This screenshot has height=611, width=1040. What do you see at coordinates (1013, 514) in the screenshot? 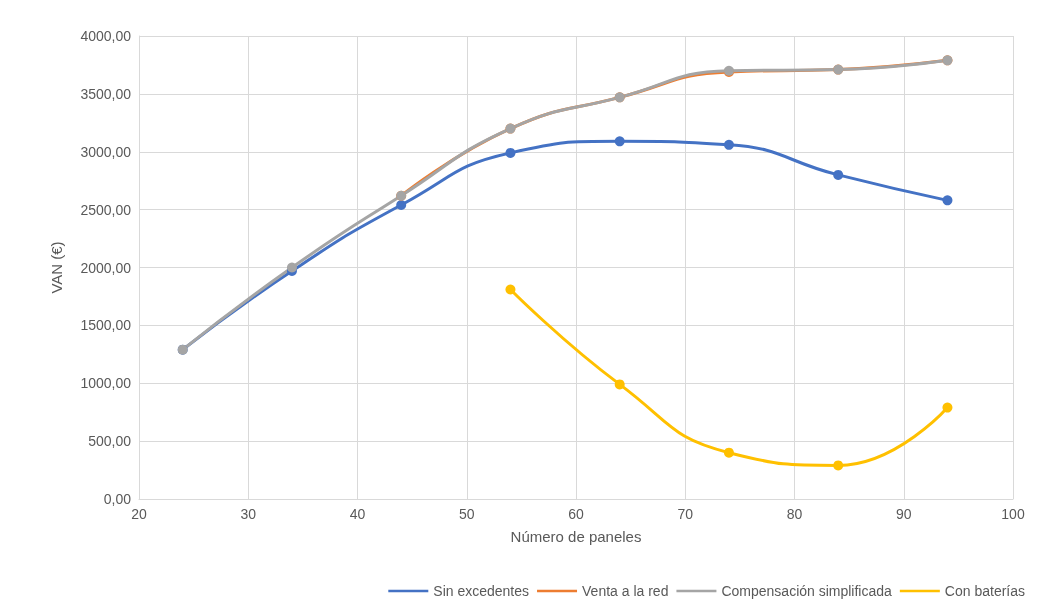
I see `x-tick-label: 100` at bounding box center [1013, 514].